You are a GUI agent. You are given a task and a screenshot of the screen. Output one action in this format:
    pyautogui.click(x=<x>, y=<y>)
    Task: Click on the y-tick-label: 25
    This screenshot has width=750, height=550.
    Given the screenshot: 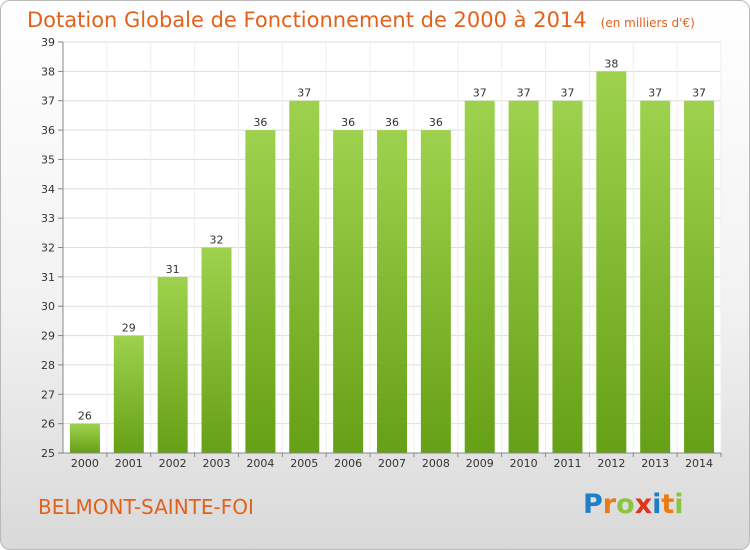 What is the action you would take?
    pyautogui.click(x=48, y=453)
    